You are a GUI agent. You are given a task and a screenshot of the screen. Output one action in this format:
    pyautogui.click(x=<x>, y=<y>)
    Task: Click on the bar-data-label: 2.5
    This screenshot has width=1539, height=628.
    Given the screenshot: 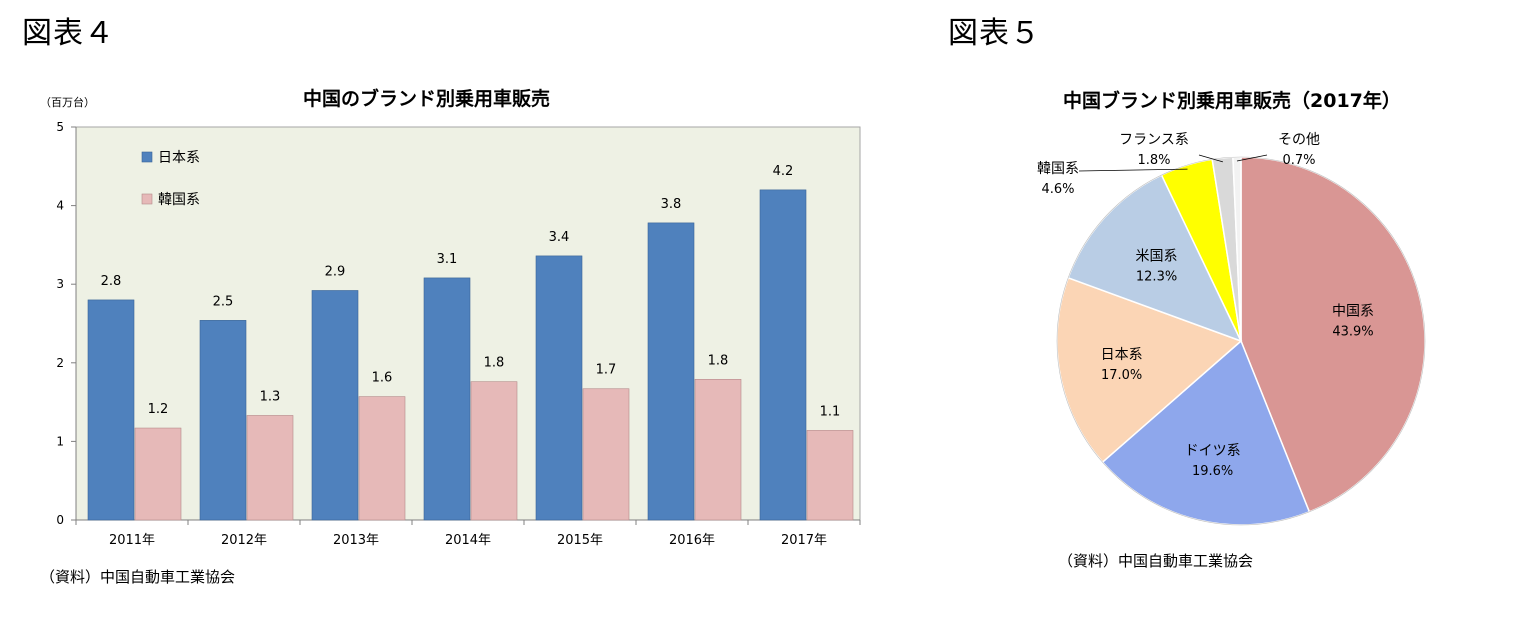 What is the action you would take?
    pyautogui.click(x=223, y=301)
    